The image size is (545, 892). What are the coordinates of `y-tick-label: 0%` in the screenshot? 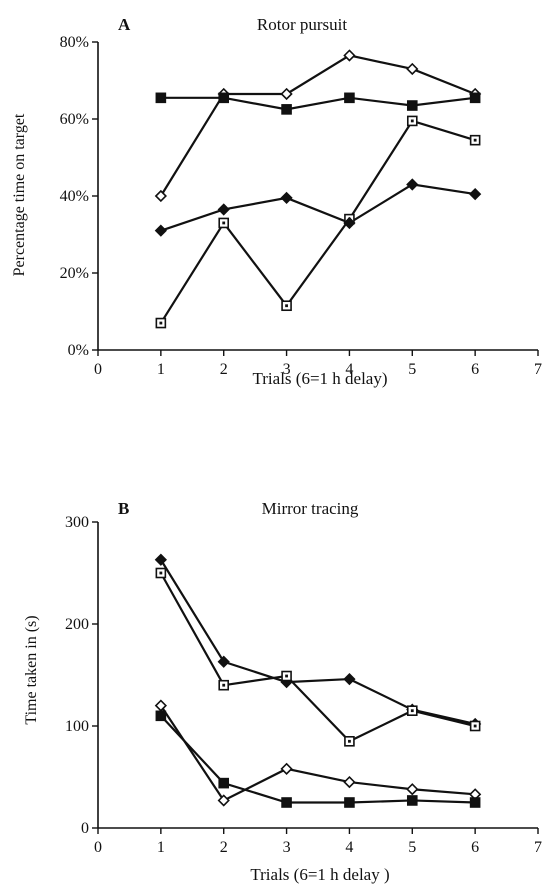 It's located at (78, 350).